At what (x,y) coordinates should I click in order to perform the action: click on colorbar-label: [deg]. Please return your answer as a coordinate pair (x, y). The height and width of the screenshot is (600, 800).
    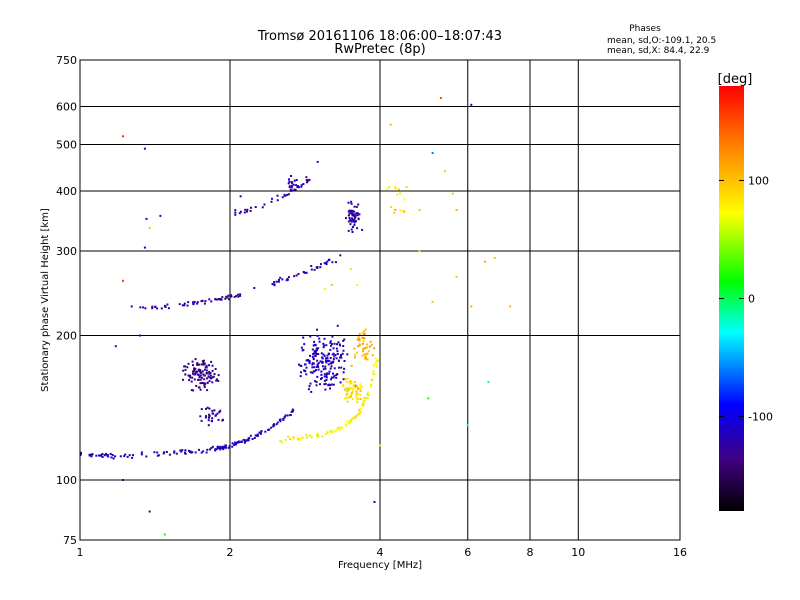
    Looking at the image, I should click on (735, 79).